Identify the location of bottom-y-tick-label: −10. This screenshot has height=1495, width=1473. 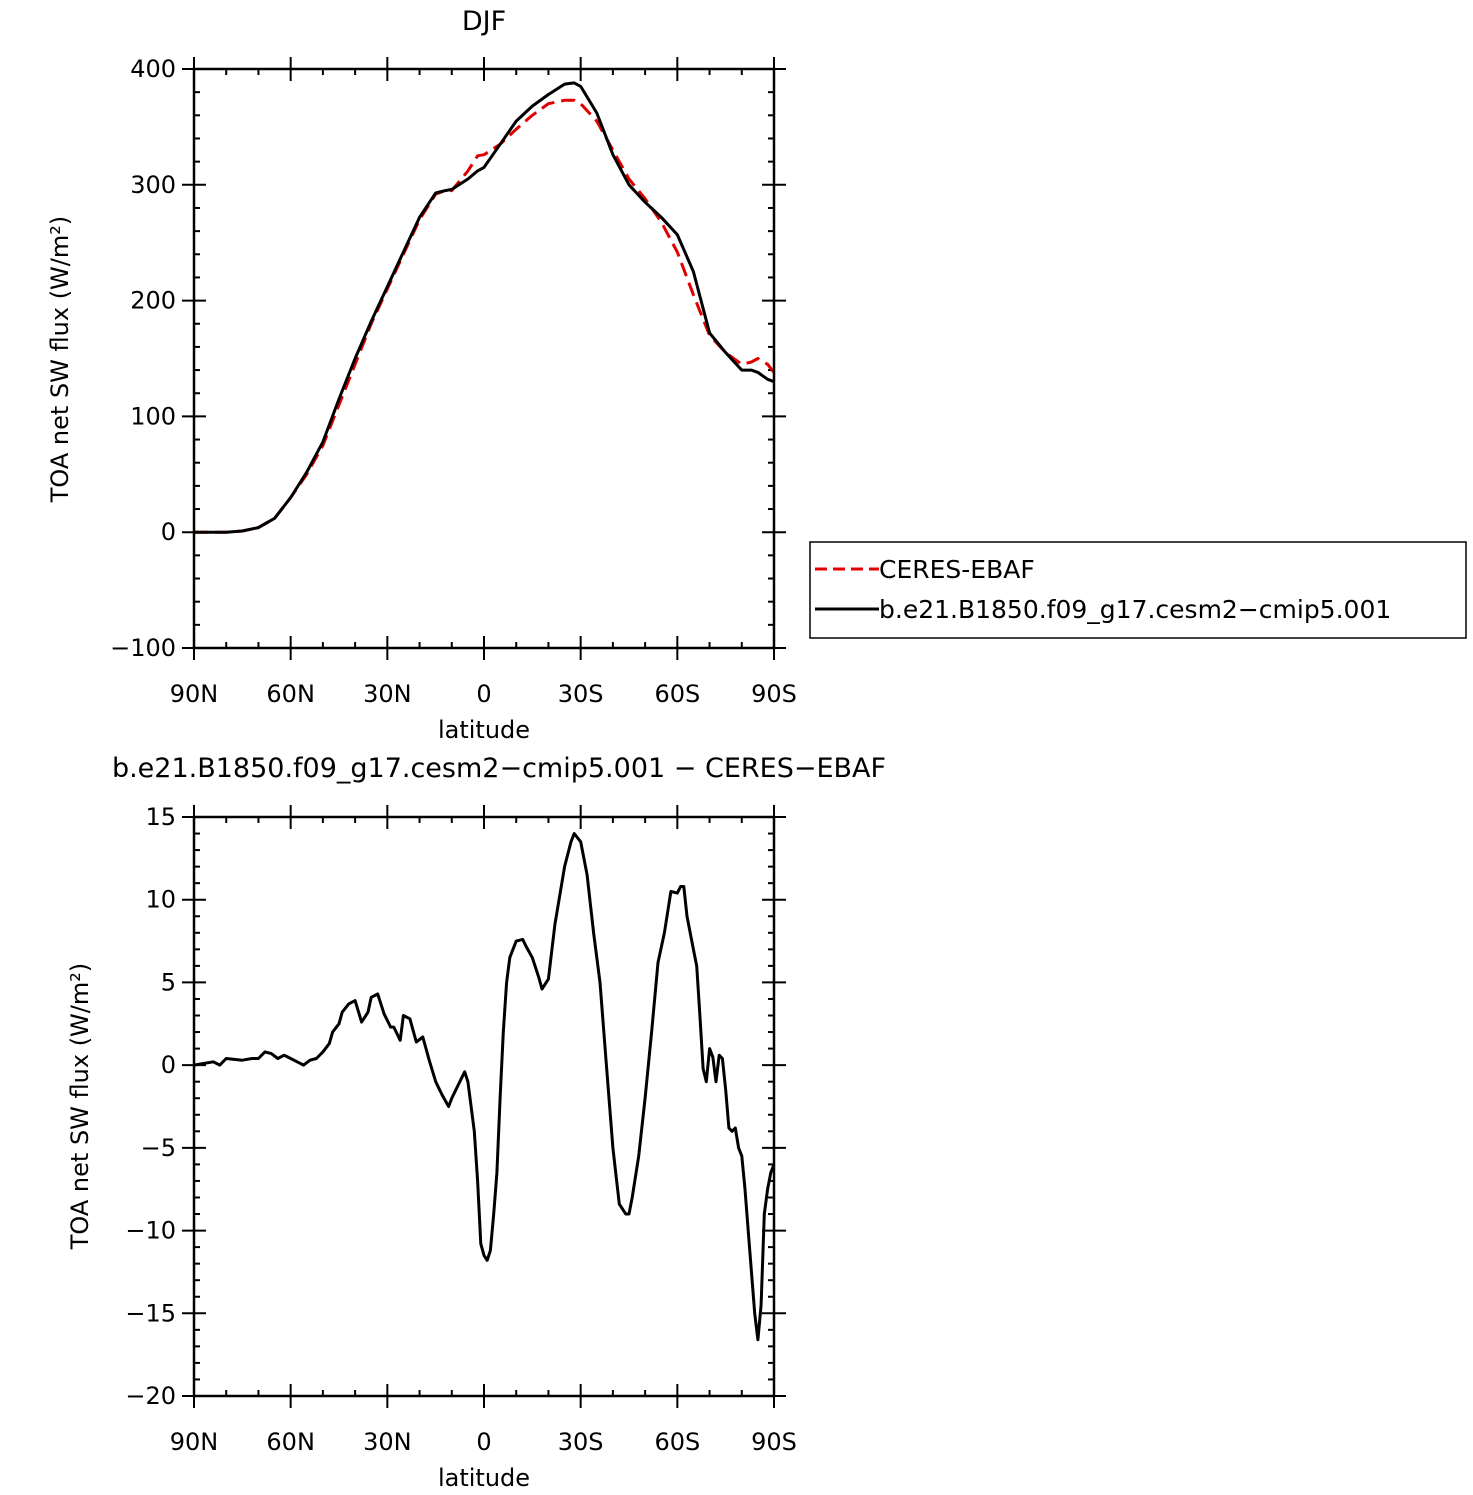
(150, 1231).